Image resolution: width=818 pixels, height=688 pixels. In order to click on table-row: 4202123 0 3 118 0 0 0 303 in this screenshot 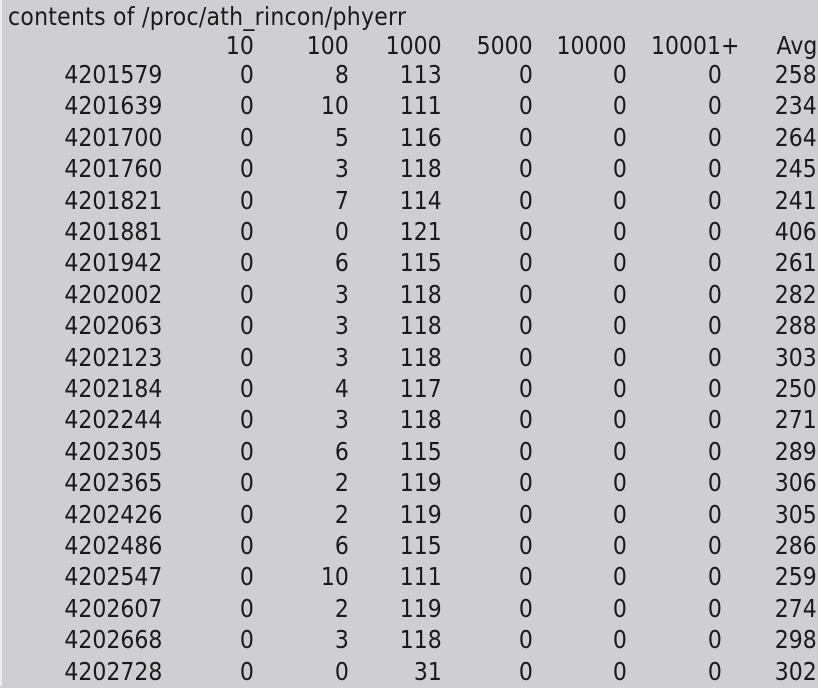, I will do `click(410, 358)`.